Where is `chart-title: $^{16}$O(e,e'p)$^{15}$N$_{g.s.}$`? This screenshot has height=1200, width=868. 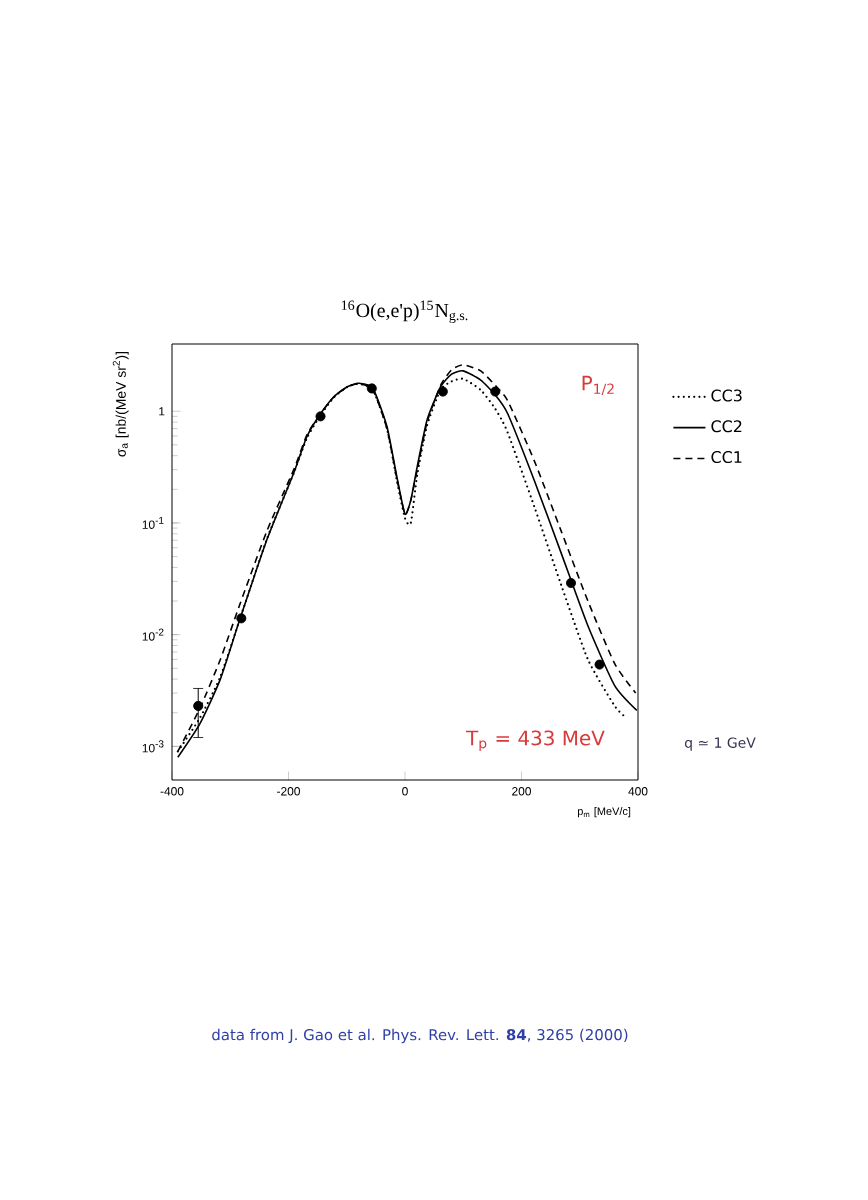
chart-title: $^{16}$O(e,e'p)$^{15}$N$_{g.s.}$ is located at coordinates (404, 311).